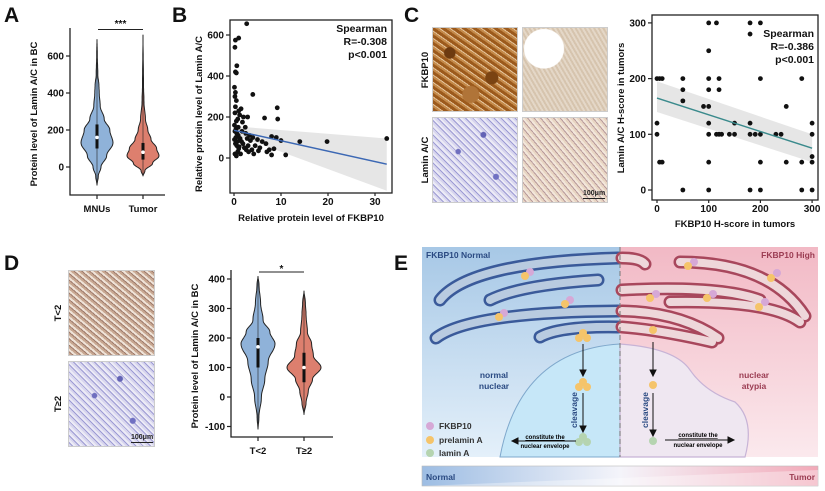  I want to click on prelamin-single, so click(653, 330).